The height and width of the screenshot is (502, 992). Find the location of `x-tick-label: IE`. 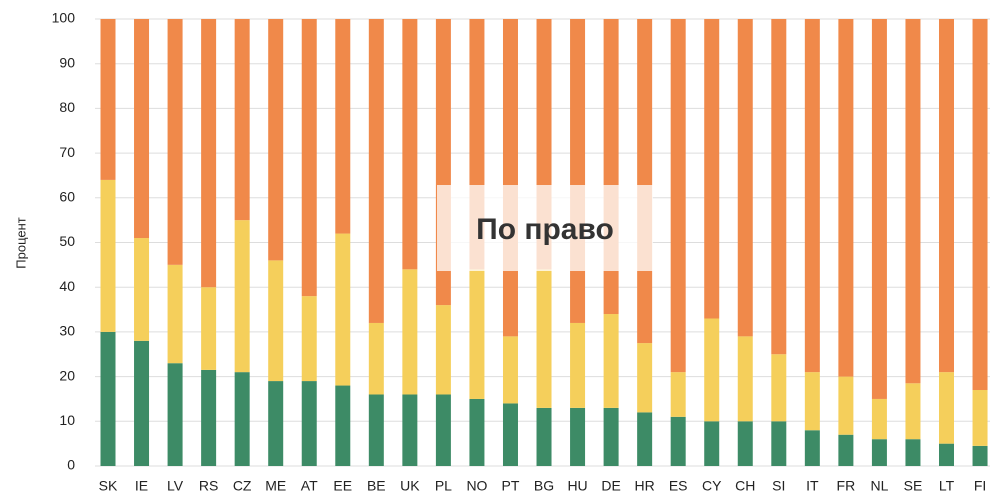

x-tick-label: IE is located at coordinates (141, 486).